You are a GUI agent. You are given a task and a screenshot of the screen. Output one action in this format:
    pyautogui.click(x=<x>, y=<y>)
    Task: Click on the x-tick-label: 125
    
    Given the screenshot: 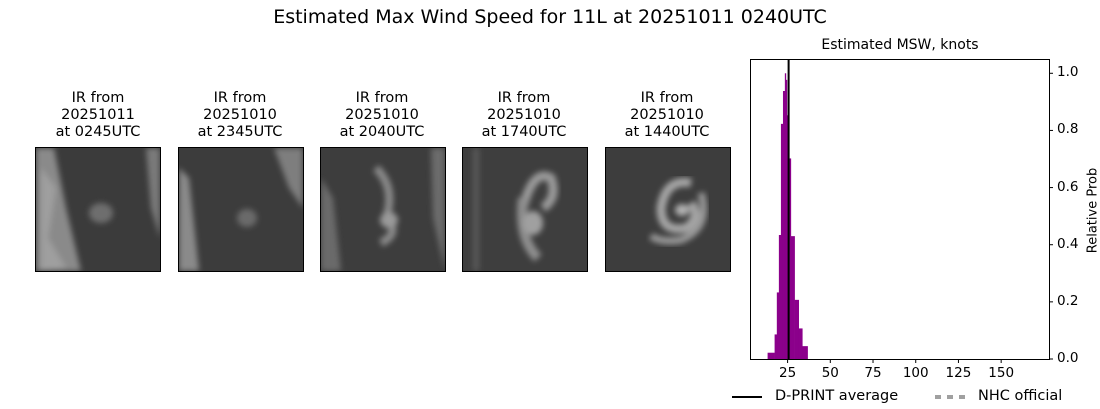 What is the action you would take?
    pyautogui.click(x=958, y=373)
    